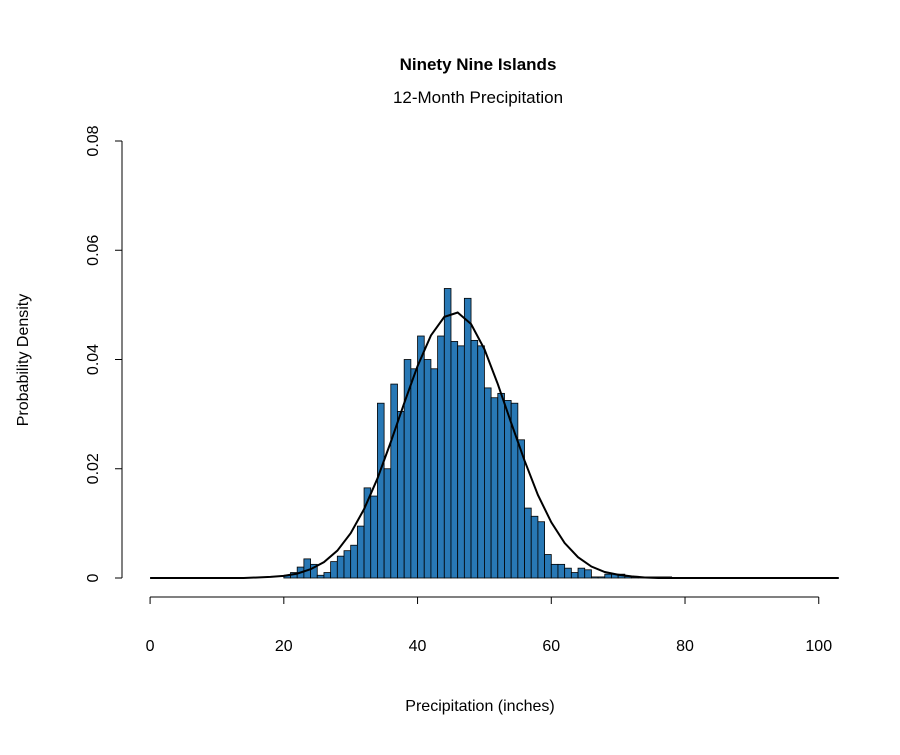  Describe the element at coordinates (478, 97) in the screenshot. I see `chart-subtitle: 12-Month Precipitation` at that location.